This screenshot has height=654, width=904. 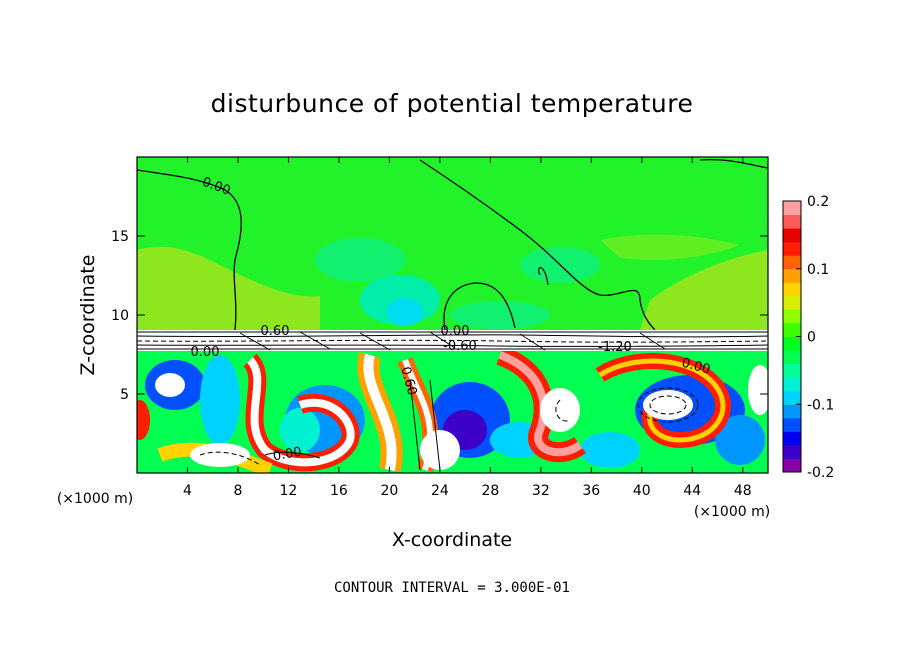 What do you see at coordinates (124, 395) in the screenshot?
I see `y-tick-label: 5` at bounding box center [124, 395].